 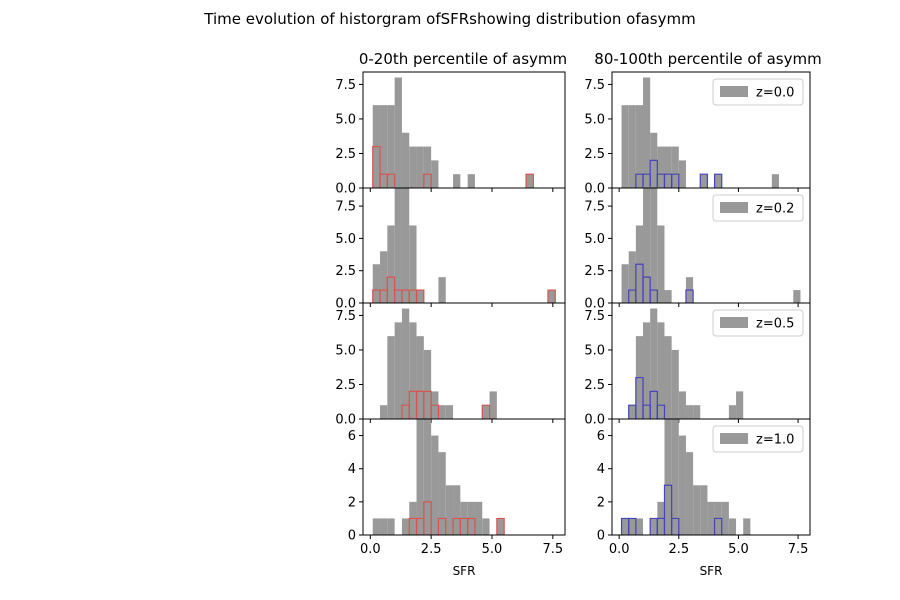 I want to click on x-tick-label: 7.5, so click(x=552, y=549).